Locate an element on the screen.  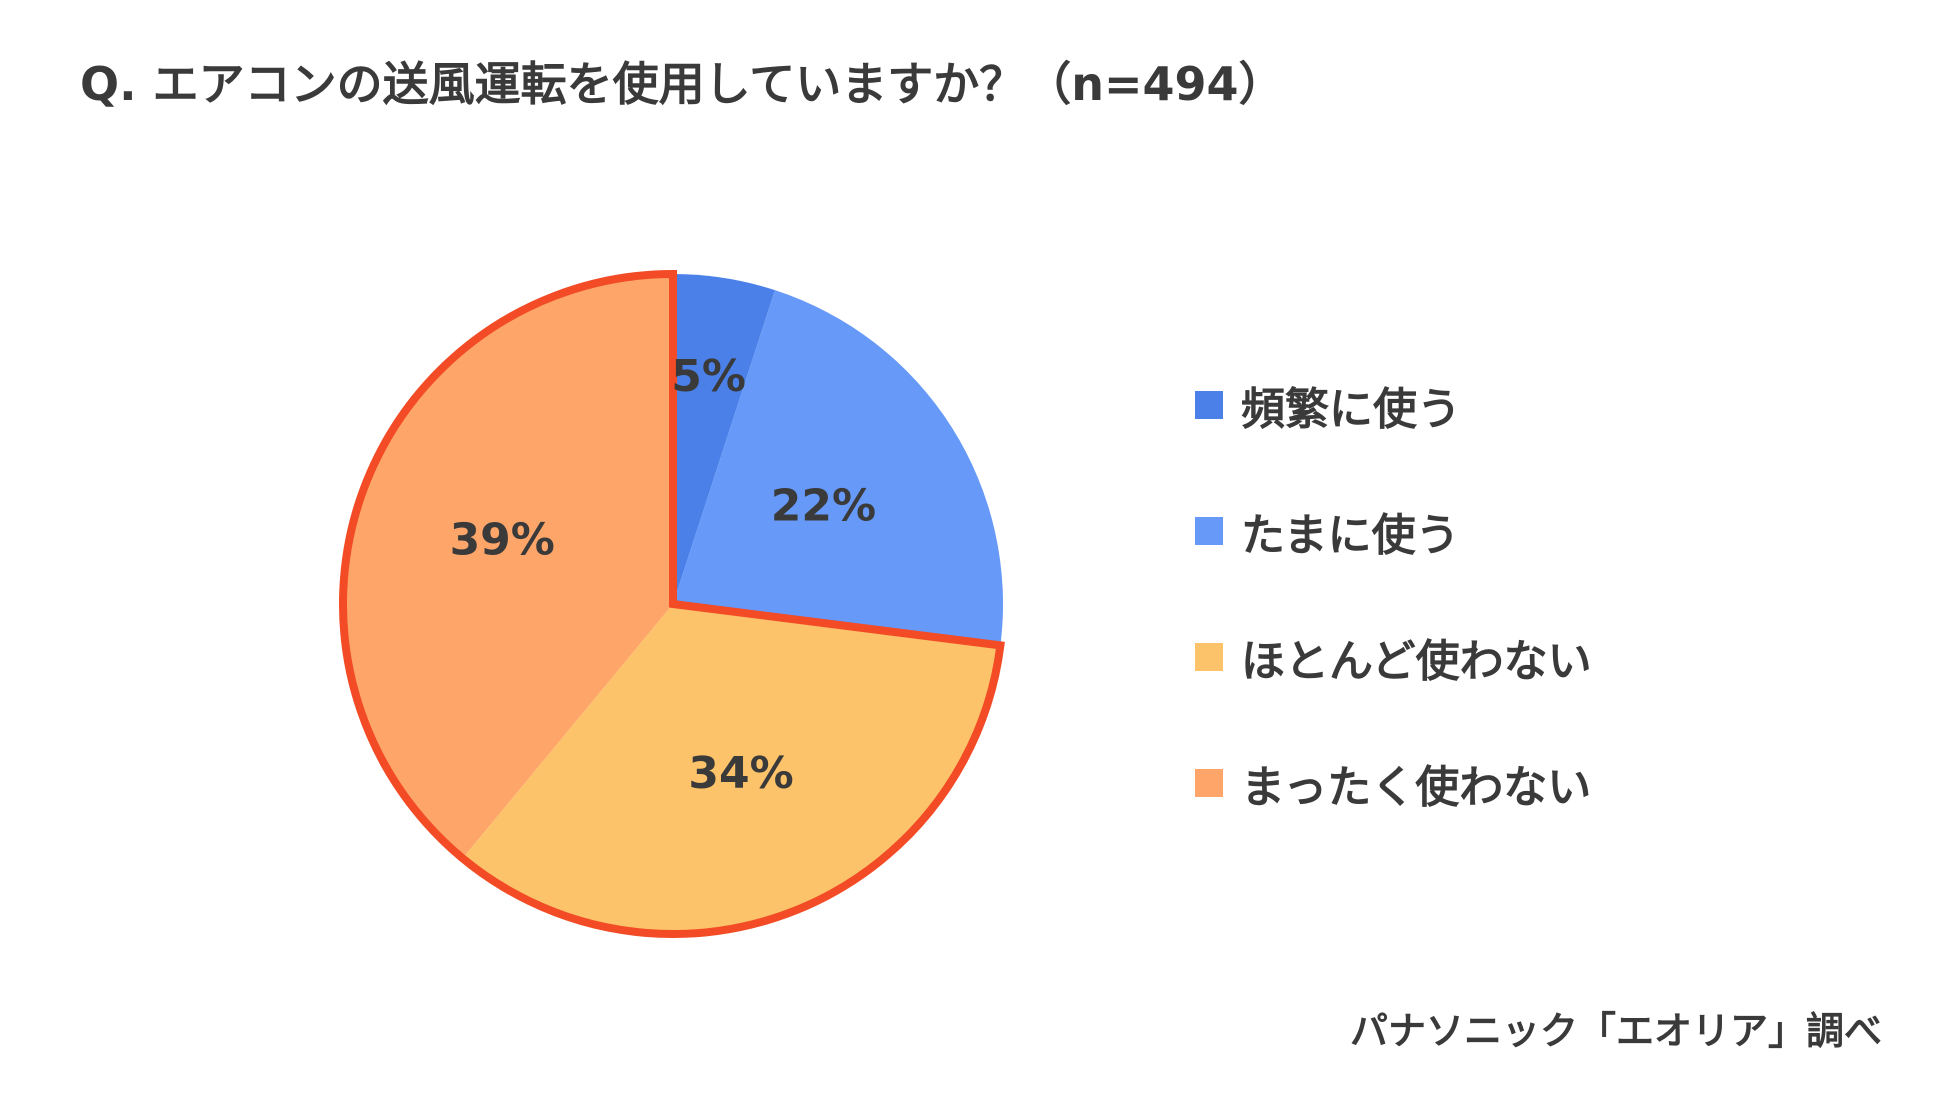
pie-slice-never is located at coordinates (508, 566).